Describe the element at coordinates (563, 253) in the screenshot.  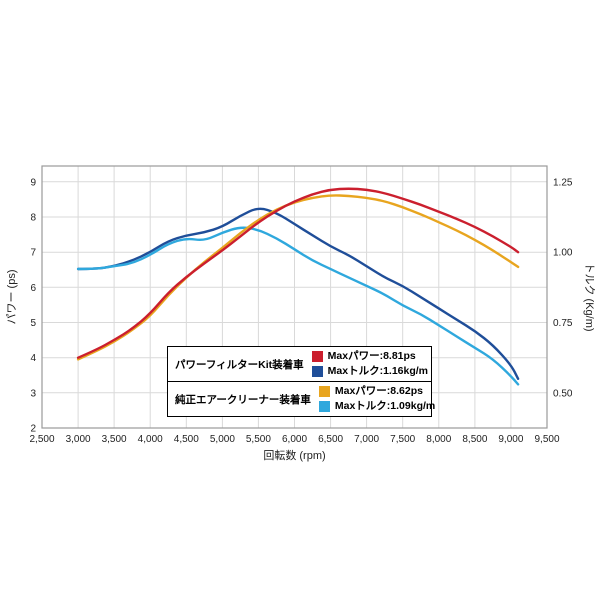
I see `y-right-tick-label: 1.00` at that location.